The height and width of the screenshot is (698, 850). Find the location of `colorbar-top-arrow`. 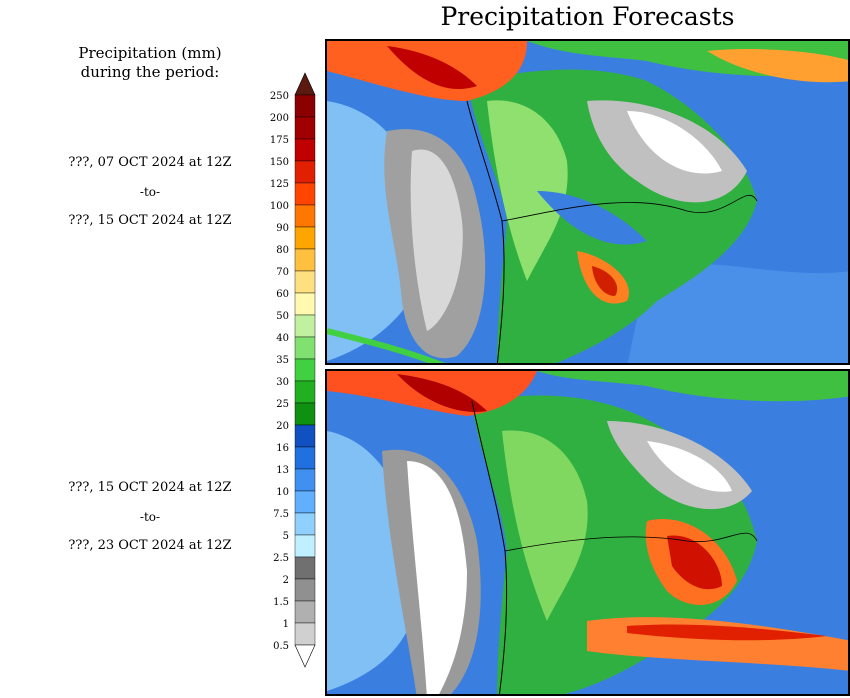

colorbar-top-arrow is located at coordinates (305, 84).